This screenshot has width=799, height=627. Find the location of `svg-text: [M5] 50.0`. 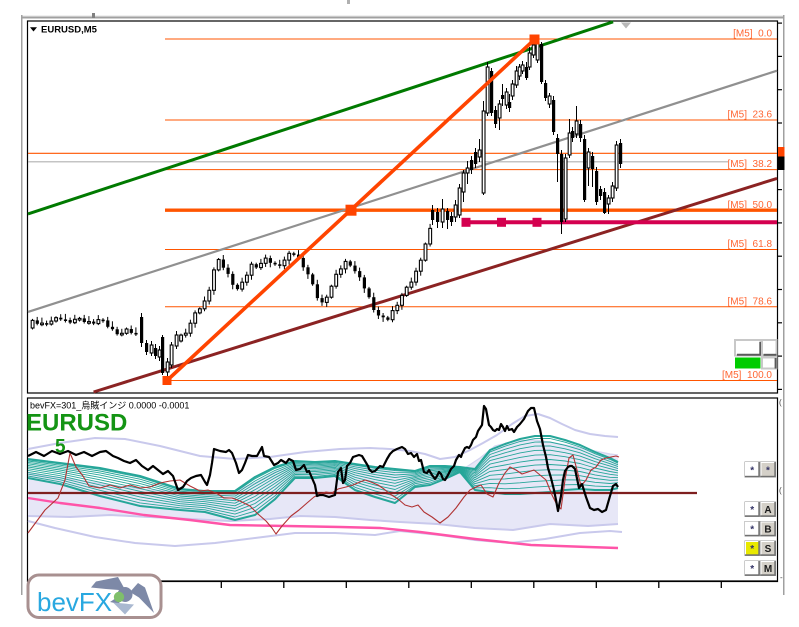

svg-text: [M5] 50.0 is located at coordinates (750, 205).